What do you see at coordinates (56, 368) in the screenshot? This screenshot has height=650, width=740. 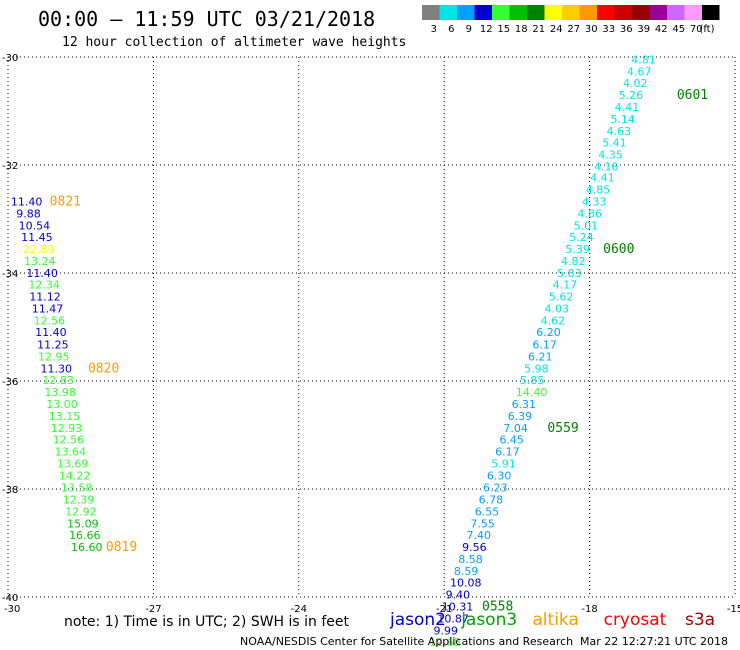 I see `wave-height-label: 11.30` at bounding box center [56, 368].